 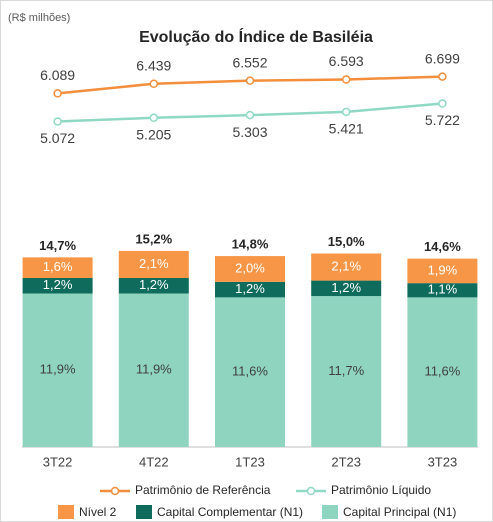 I want to click on total-label: 14,8%, so click(x=250, y=244).